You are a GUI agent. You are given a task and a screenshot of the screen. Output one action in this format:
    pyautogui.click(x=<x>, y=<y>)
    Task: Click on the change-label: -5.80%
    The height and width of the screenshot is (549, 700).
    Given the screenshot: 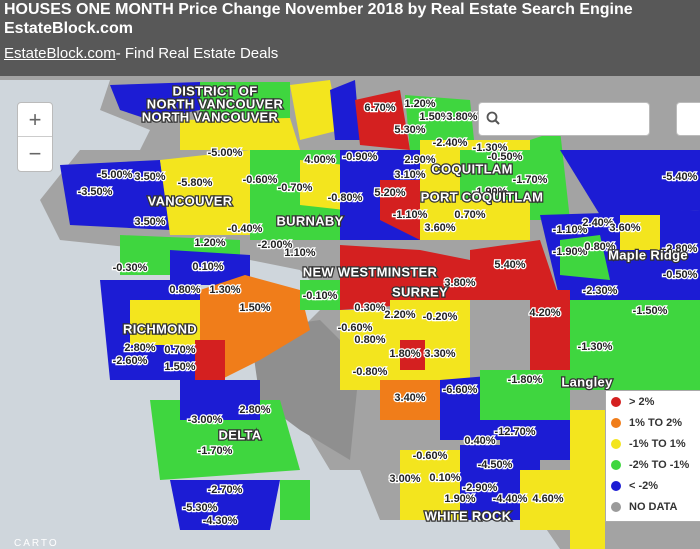 What is the action you would take?
    pyautogui.click(x=195, y=183)
    